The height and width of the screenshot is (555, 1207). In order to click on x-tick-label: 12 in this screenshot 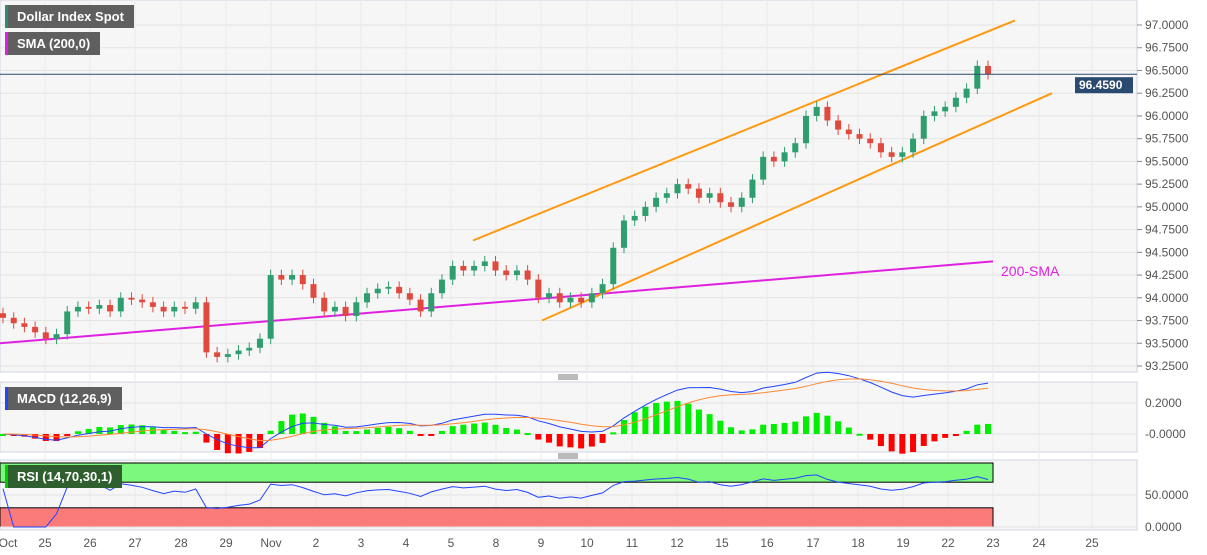, I will do `click(677, 543)`.